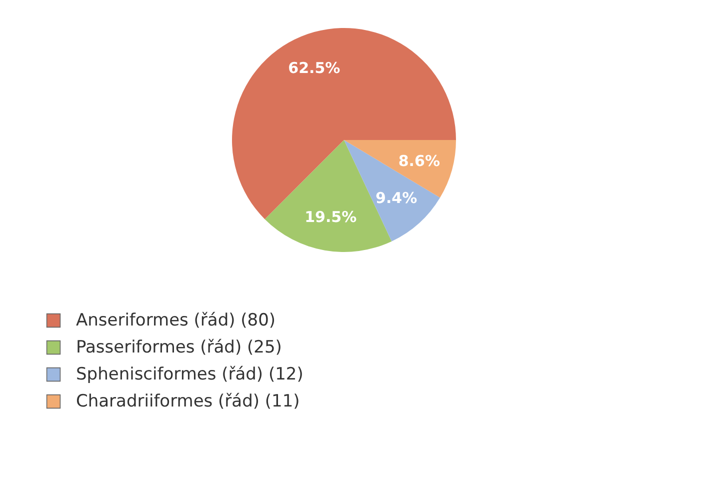  I want to click on data-label: 9.4%, so click(397, 197).